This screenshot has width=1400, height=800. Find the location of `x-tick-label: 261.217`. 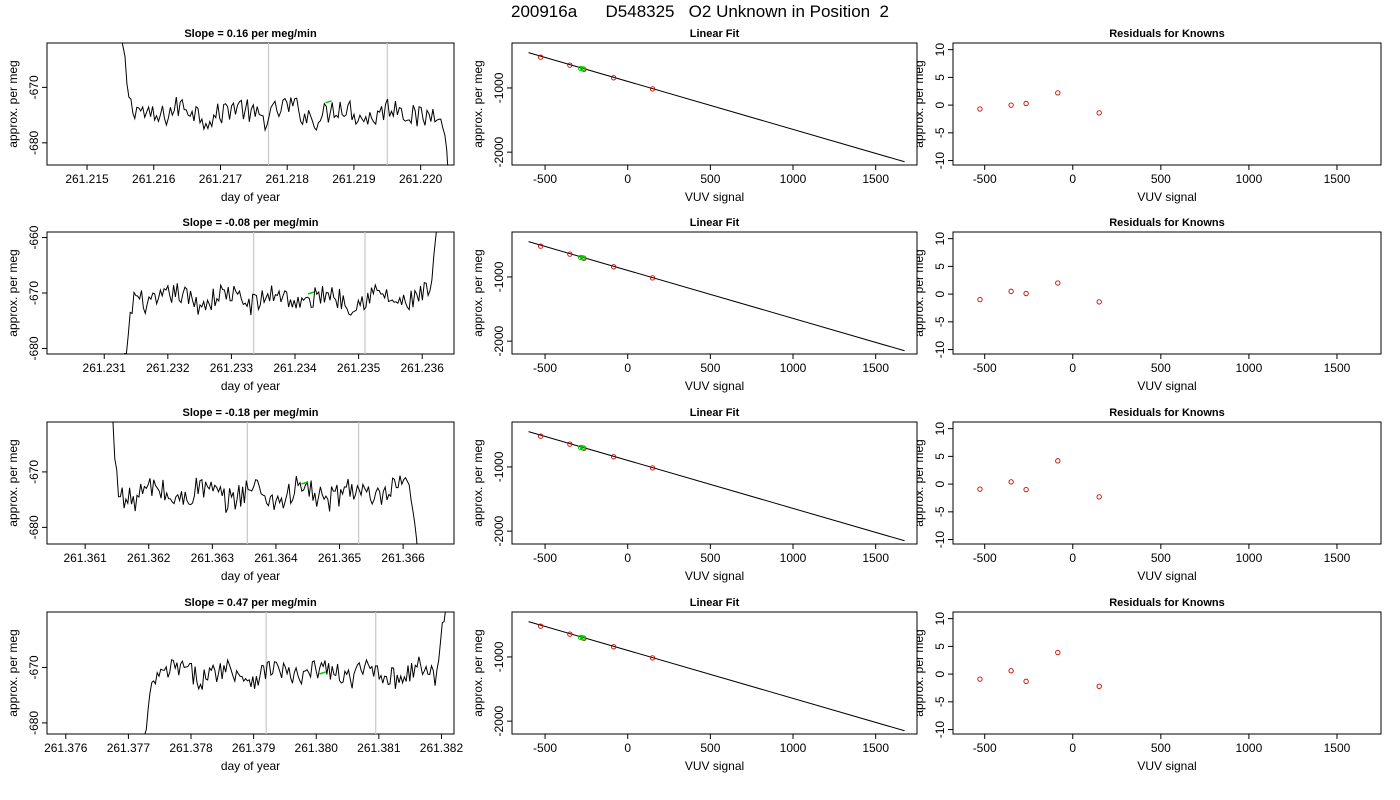

x-tick-label: 261.217 is located at coordinates (221, 179).